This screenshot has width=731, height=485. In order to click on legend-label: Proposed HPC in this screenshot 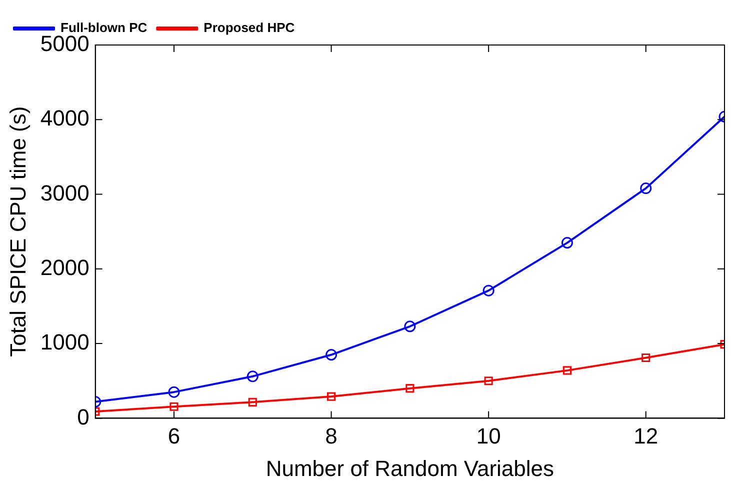, I will do `click(250, 28)`.